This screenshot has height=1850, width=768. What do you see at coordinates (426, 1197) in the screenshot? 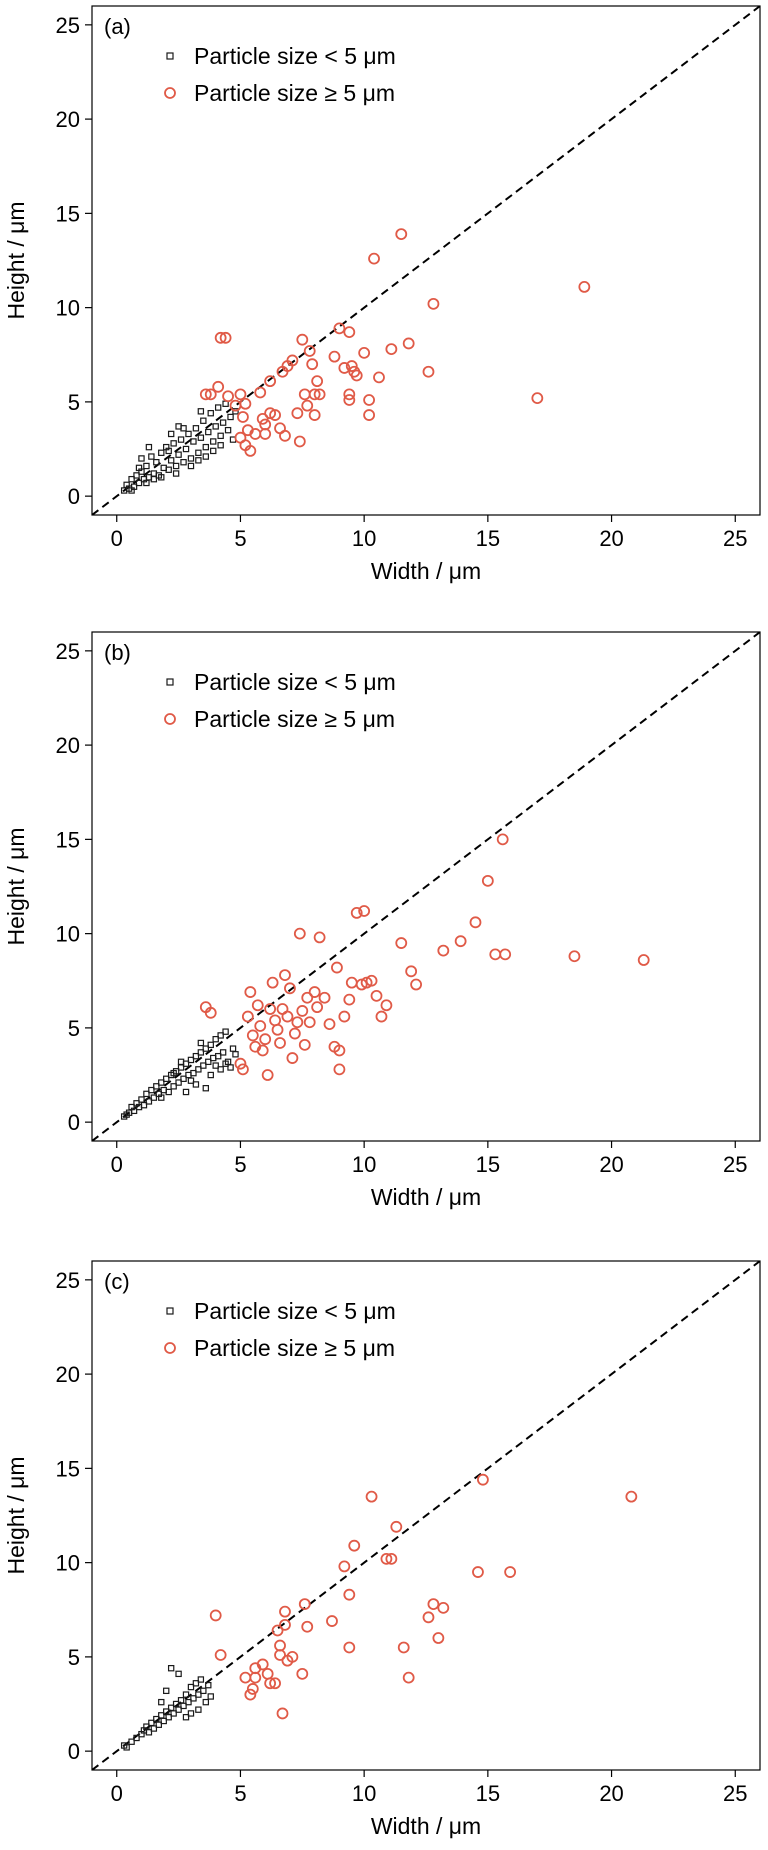
I see `x-axis-title: Width / μm` at bounding box center [426, 1197].